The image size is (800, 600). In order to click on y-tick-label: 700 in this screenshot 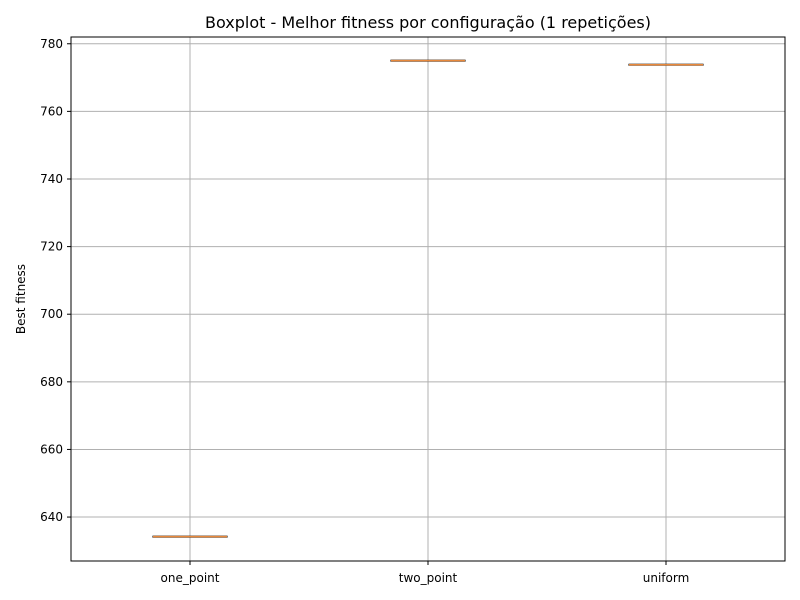, I will do `click(51, 314)`.